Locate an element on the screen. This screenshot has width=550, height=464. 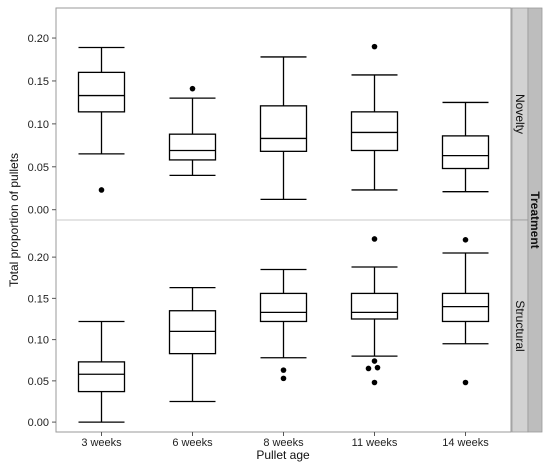
strip-treatment is located at coordinates (535, 220).